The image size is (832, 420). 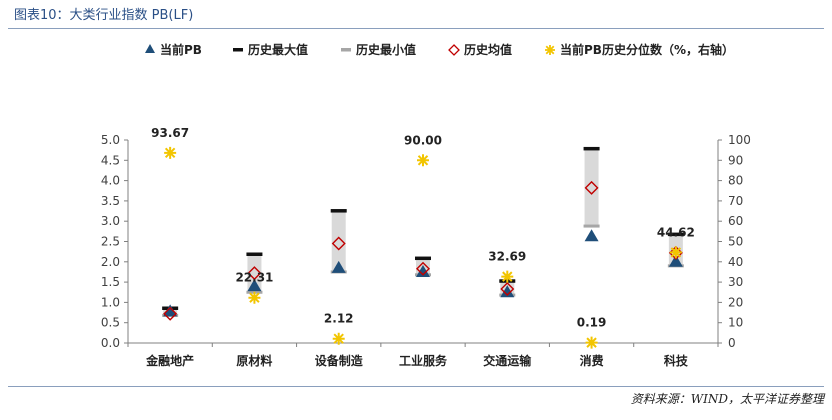 What do you see at coordinates (423, 140) in the screenshot?
I see `percentile-data-label: 90.00` at bounding box center [423, 140].